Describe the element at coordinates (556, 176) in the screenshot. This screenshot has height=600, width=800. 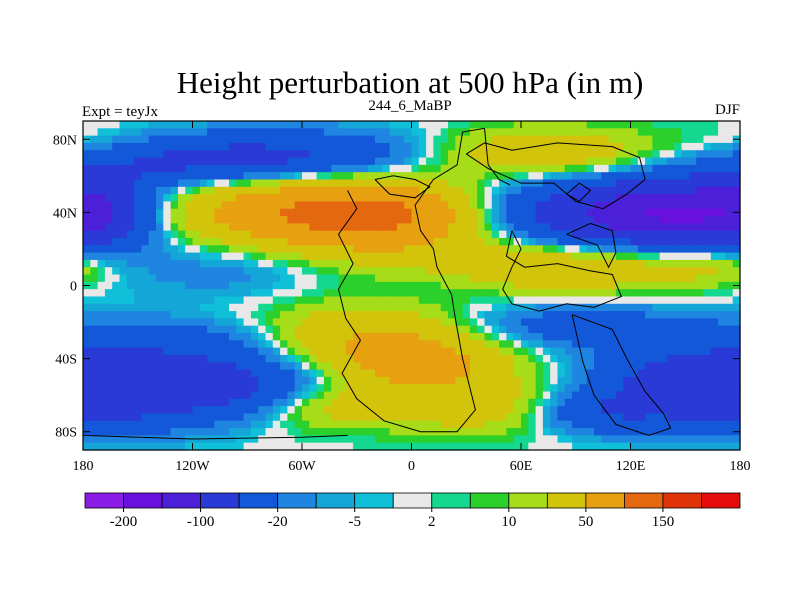
I see `continent-outline` at that location.